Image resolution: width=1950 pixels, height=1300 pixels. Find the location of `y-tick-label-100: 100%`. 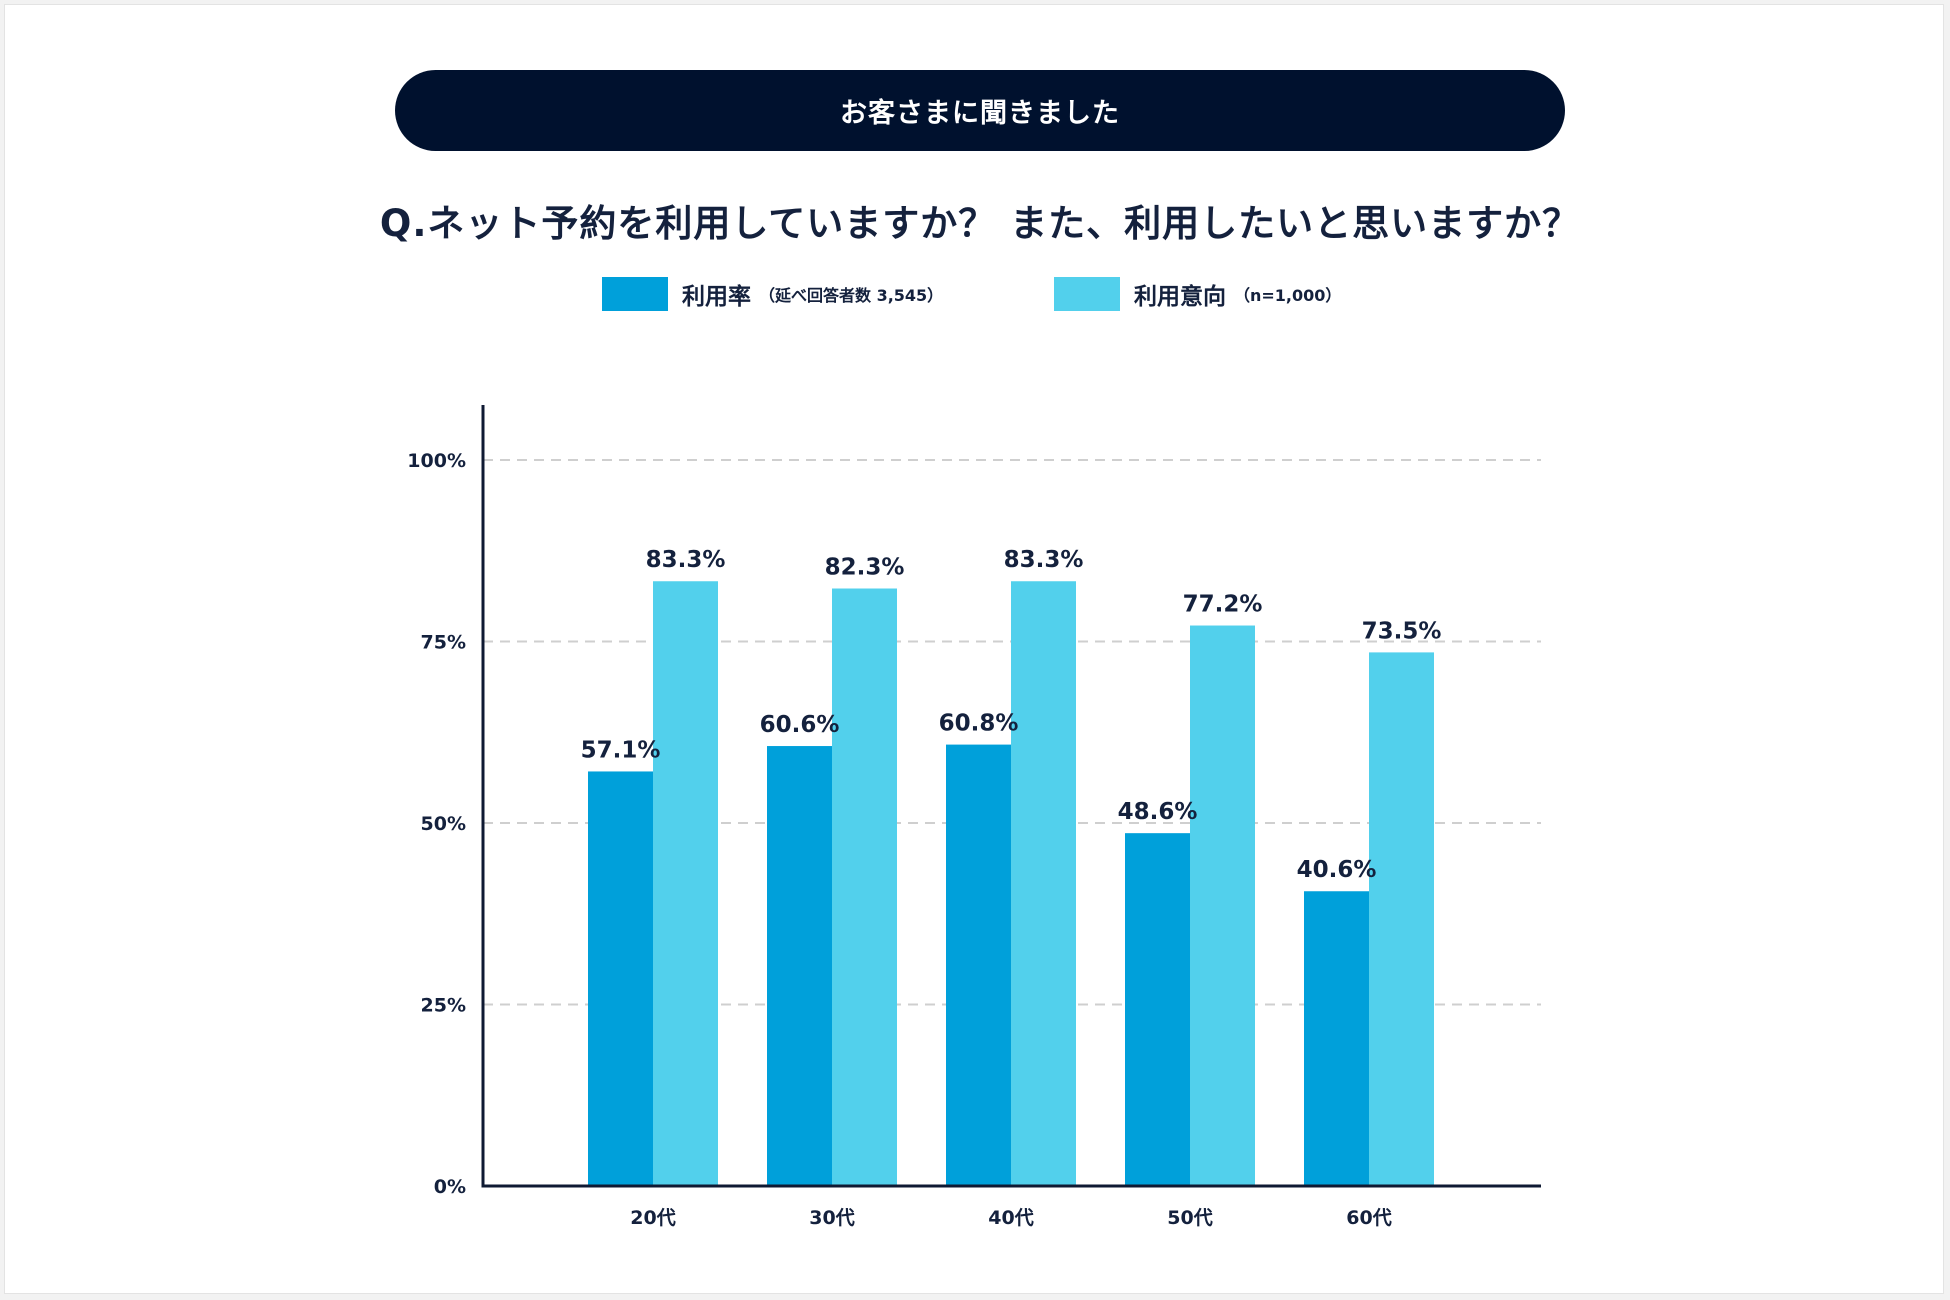

y-tick-label-100: 100% is located at coordinates (436, 461).